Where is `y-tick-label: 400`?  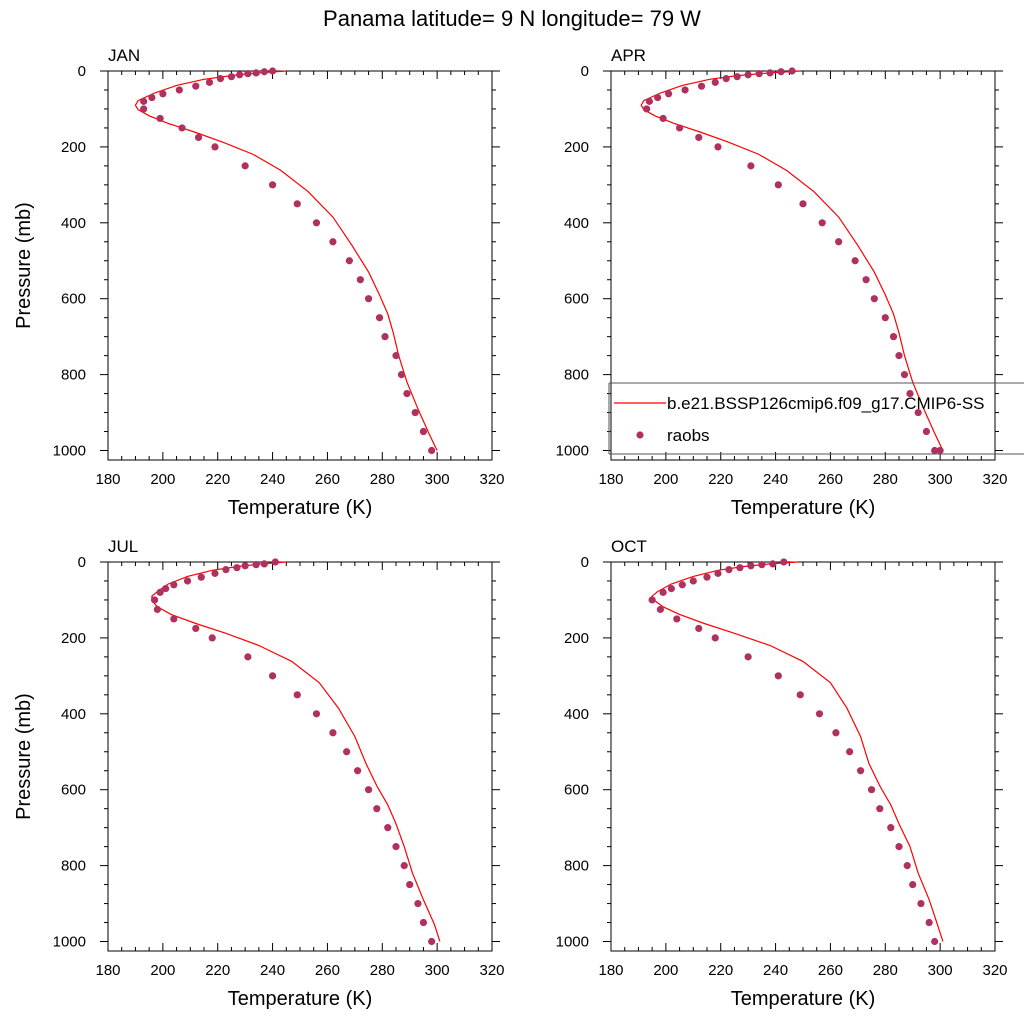
y-tick-label: 400 is located at coordinates (73, 223).